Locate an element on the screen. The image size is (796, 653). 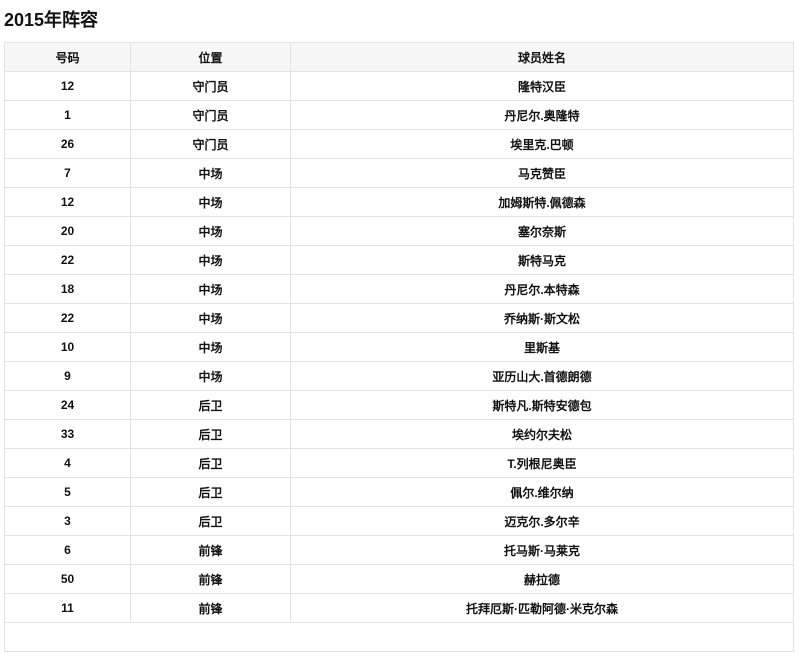
empty-cell is located at coordinates (399, 637).